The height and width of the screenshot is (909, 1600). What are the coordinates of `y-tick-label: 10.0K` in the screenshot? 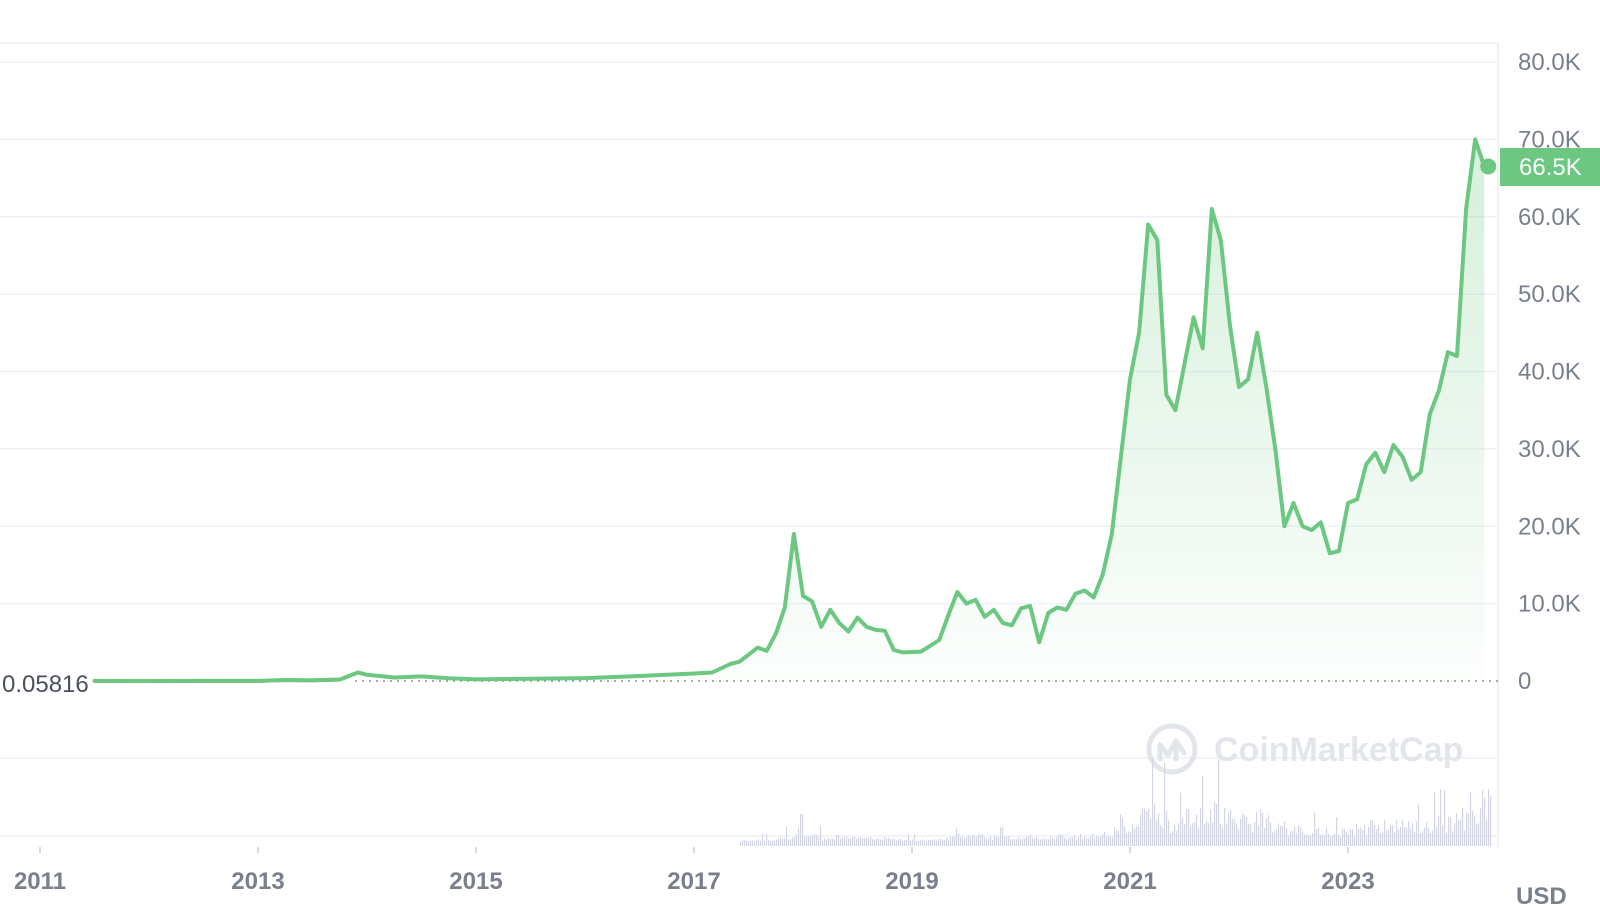 It's located at (1549, 604).